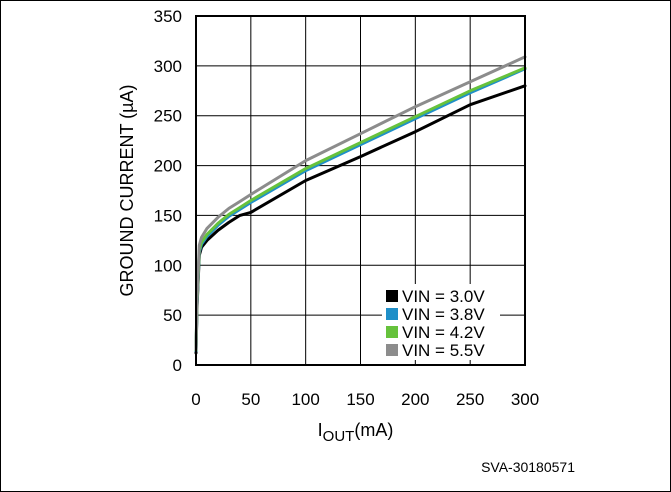  What do you see at coordinates (415, 399) in the screenshot?
I see `x-tick-label: 200` at bounding box center [415, 399].